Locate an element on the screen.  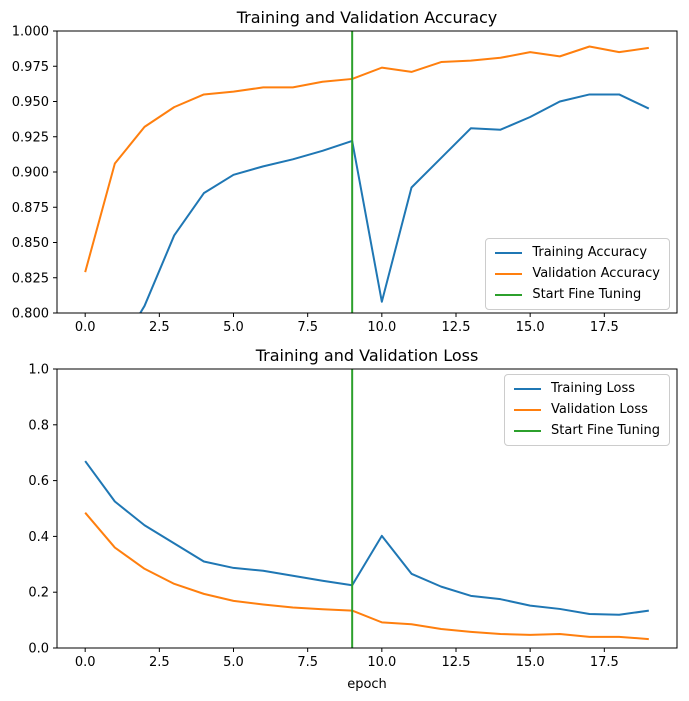
validation-loss-legend-line-sample is located at coordinates (528, 410).